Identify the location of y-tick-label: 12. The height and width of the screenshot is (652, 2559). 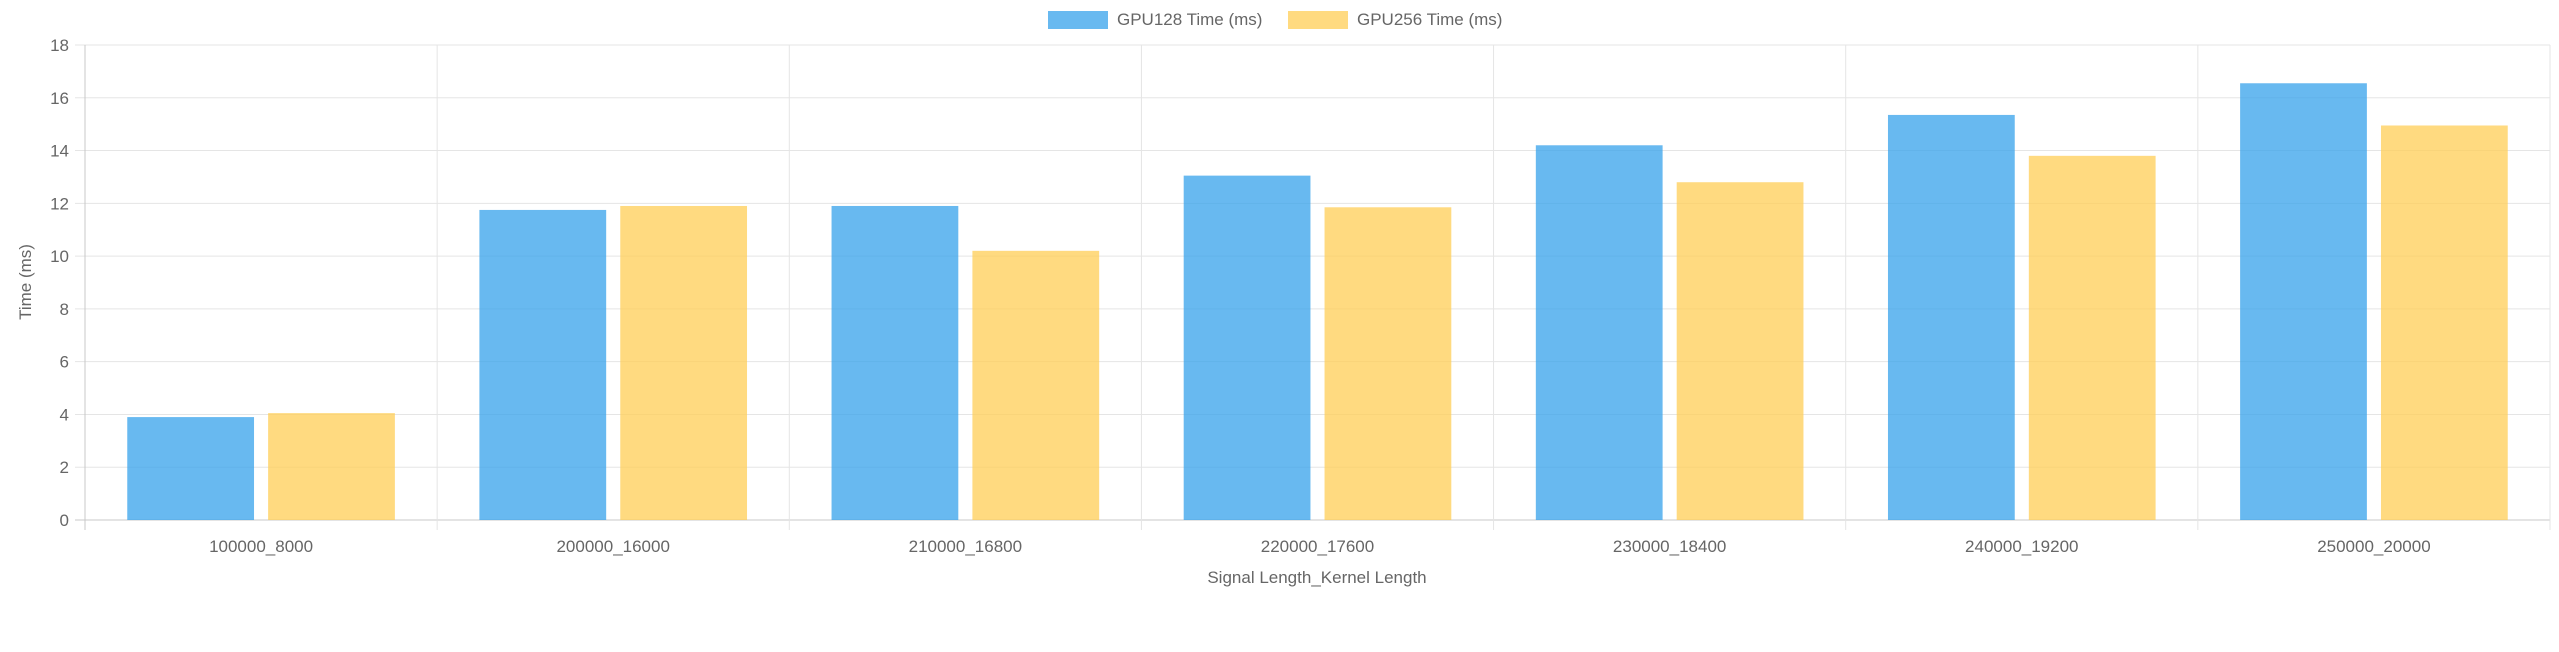
(59, 203).